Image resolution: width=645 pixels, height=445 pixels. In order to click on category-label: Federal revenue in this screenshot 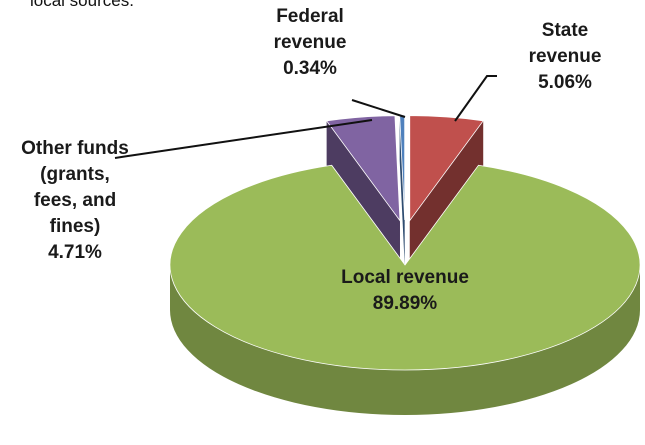, I will do `click(310, 29)`.